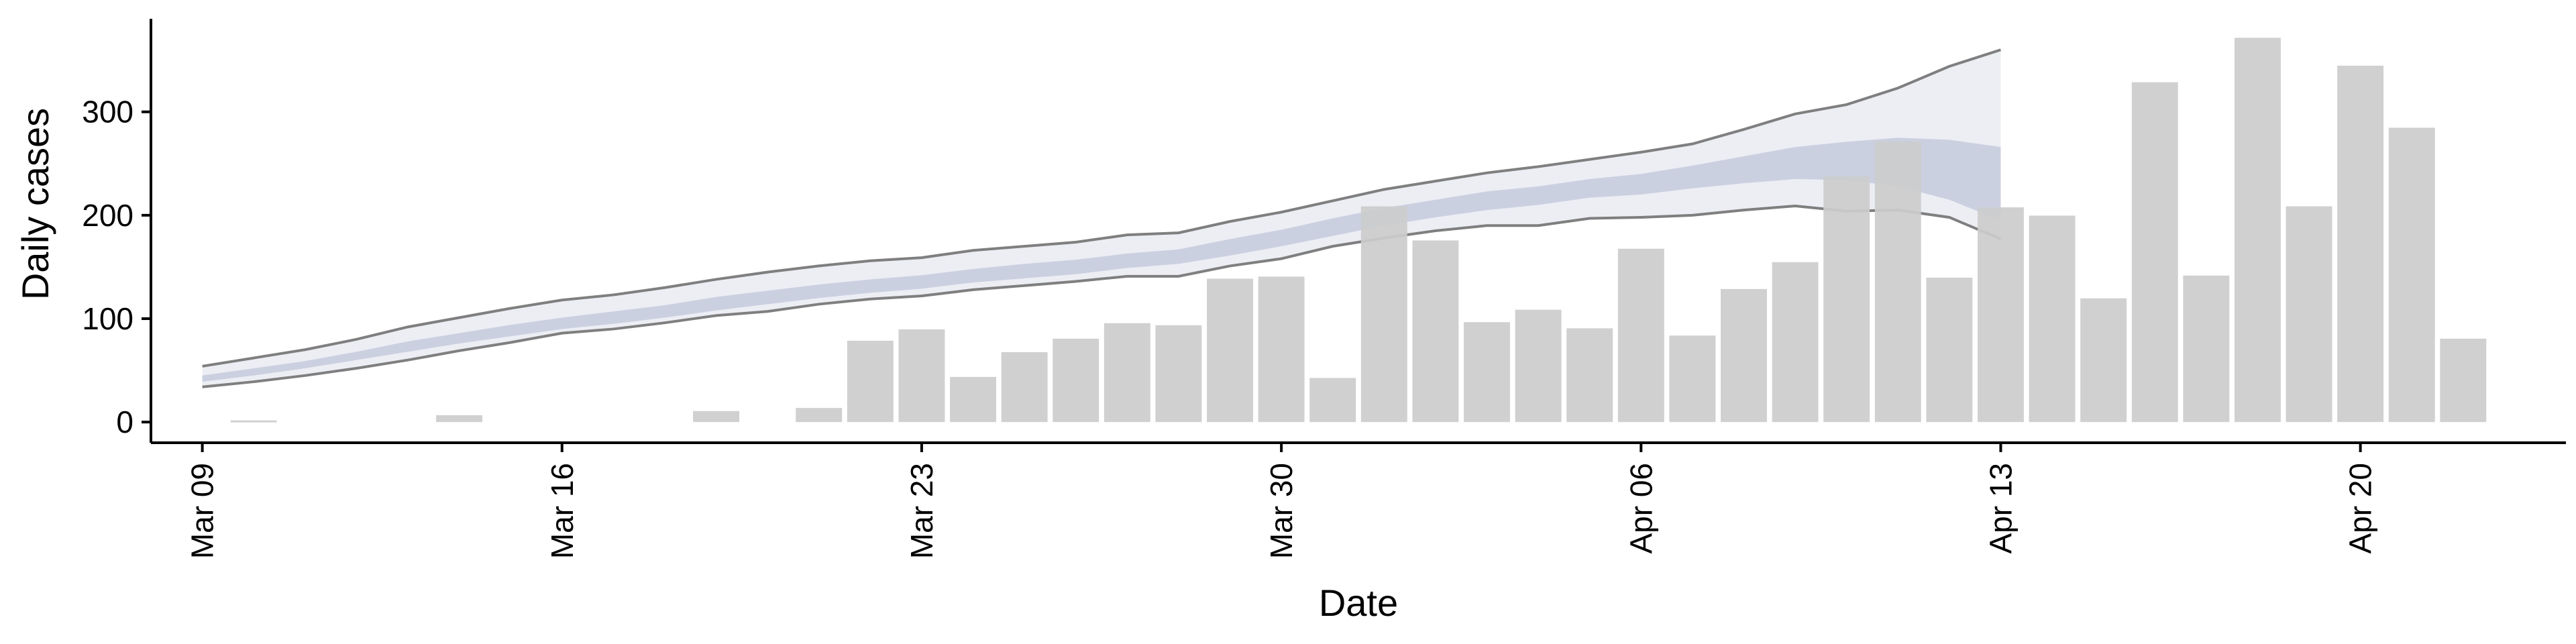 The width and height of the screenshot is (2576, 644). What do you see at coordinates (2360, 508) in the screenshot?
I see `x-tick-label: Apr 20` at bounding box center [2360, 508].